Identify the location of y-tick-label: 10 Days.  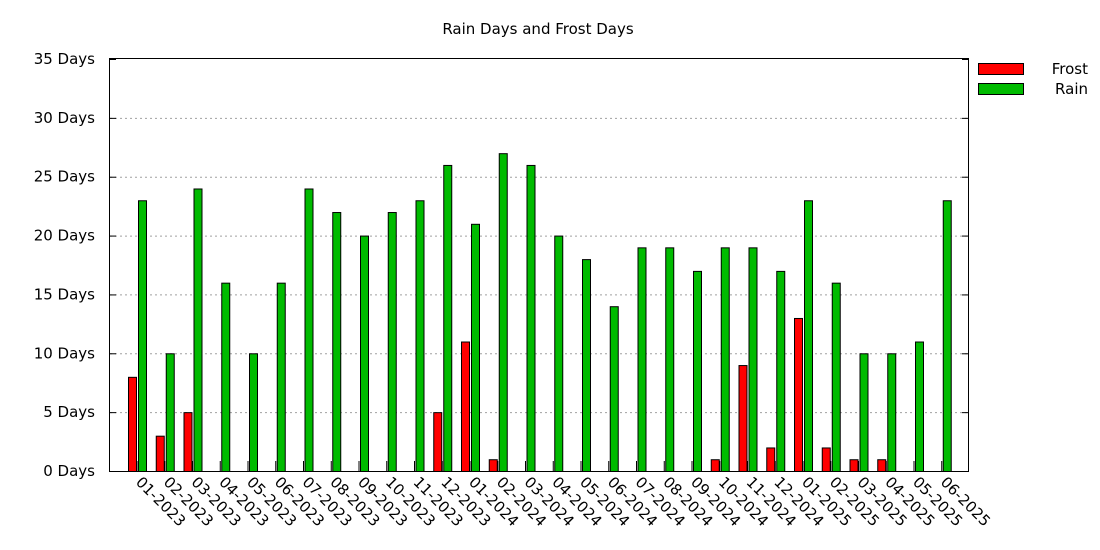
(64, 353).